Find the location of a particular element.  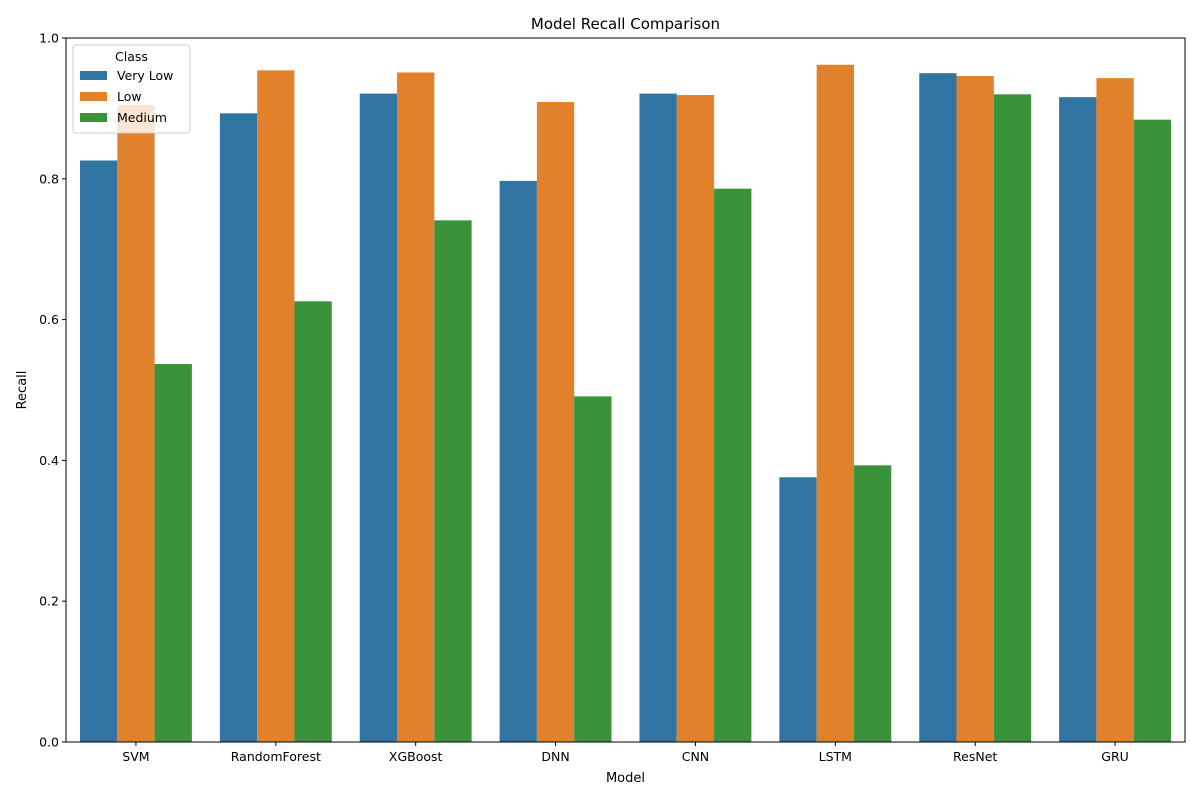

x-tick-label: RandomForest is located at coordinates (276, 756).